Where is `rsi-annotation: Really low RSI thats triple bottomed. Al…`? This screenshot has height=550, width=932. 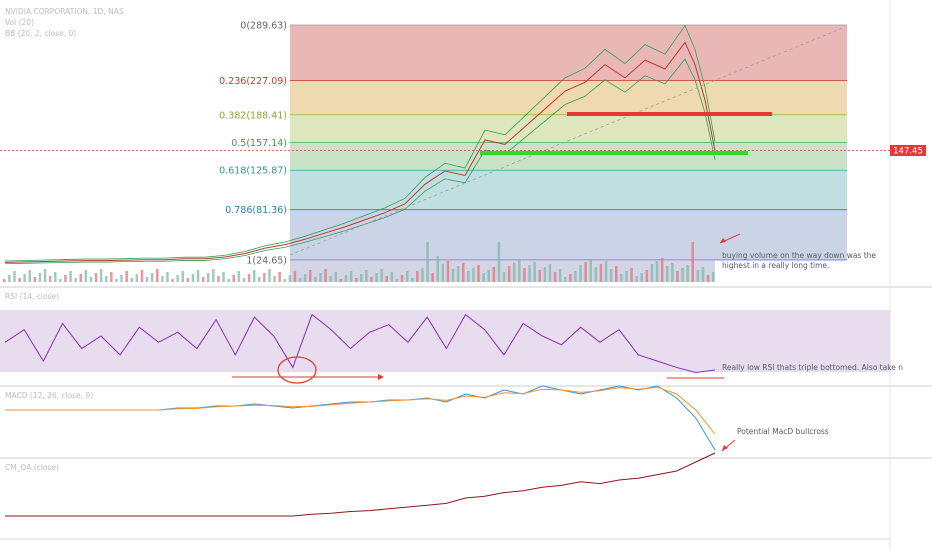
rsi-annotation: Really low RSI thats triple bottomed. Al… is located at coordinates (812, 367).